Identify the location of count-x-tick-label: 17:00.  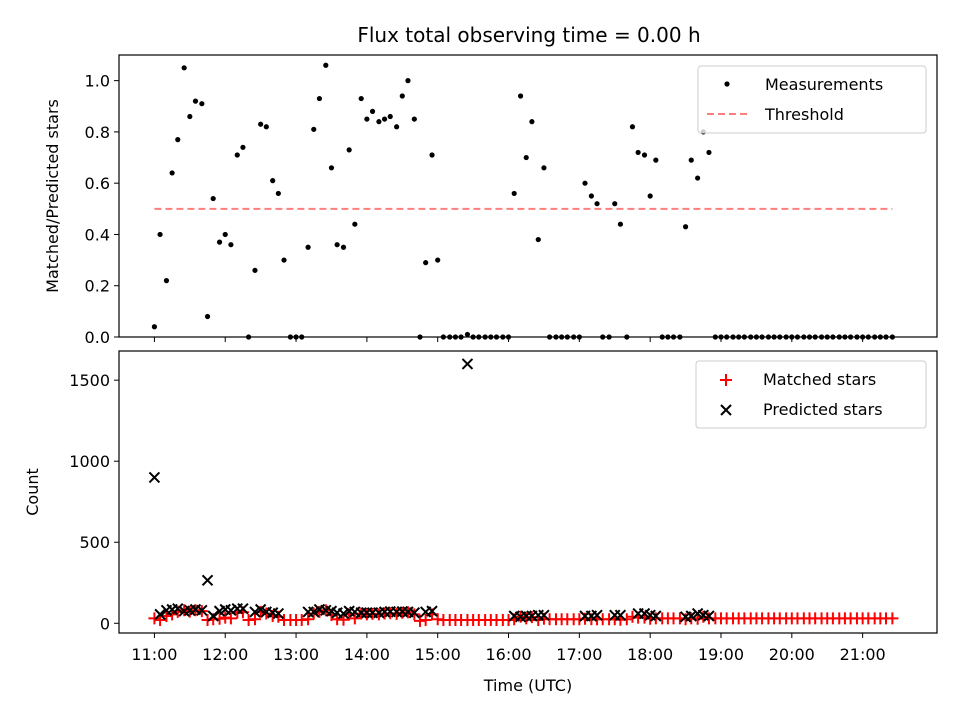
(579, 654).